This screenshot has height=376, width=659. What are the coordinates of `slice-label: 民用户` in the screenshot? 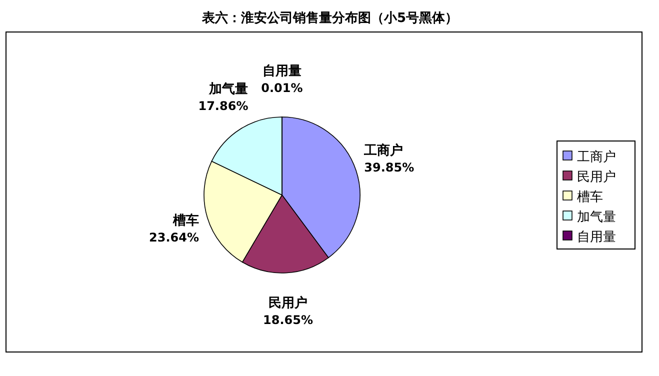 It's located at (288, 302).